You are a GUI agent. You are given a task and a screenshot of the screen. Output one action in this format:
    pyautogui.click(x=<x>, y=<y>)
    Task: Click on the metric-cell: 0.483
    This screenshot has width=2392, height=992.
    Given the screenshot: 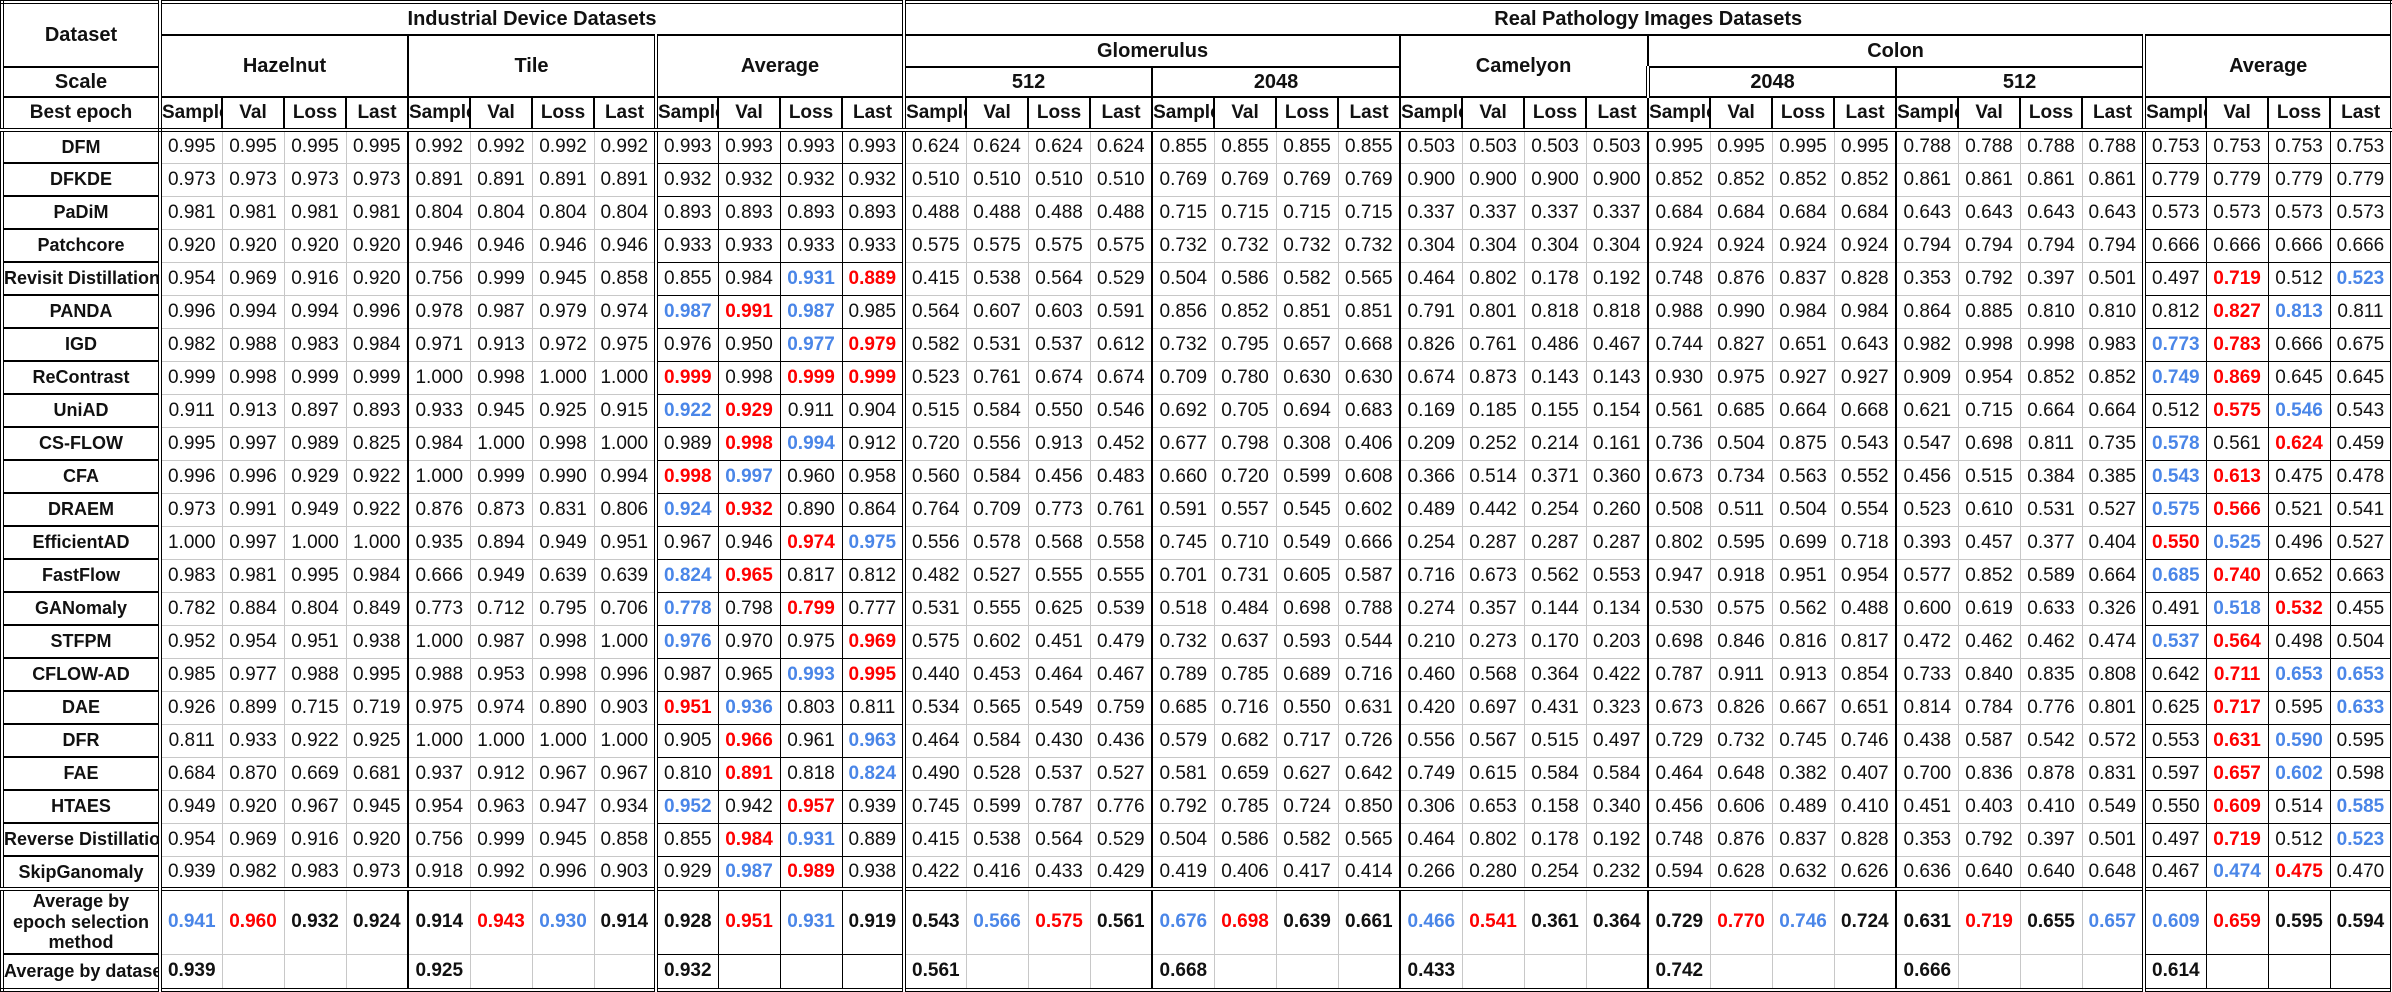 What is the action you would take?
    pyautogui.click(x=1121, y=476)
    